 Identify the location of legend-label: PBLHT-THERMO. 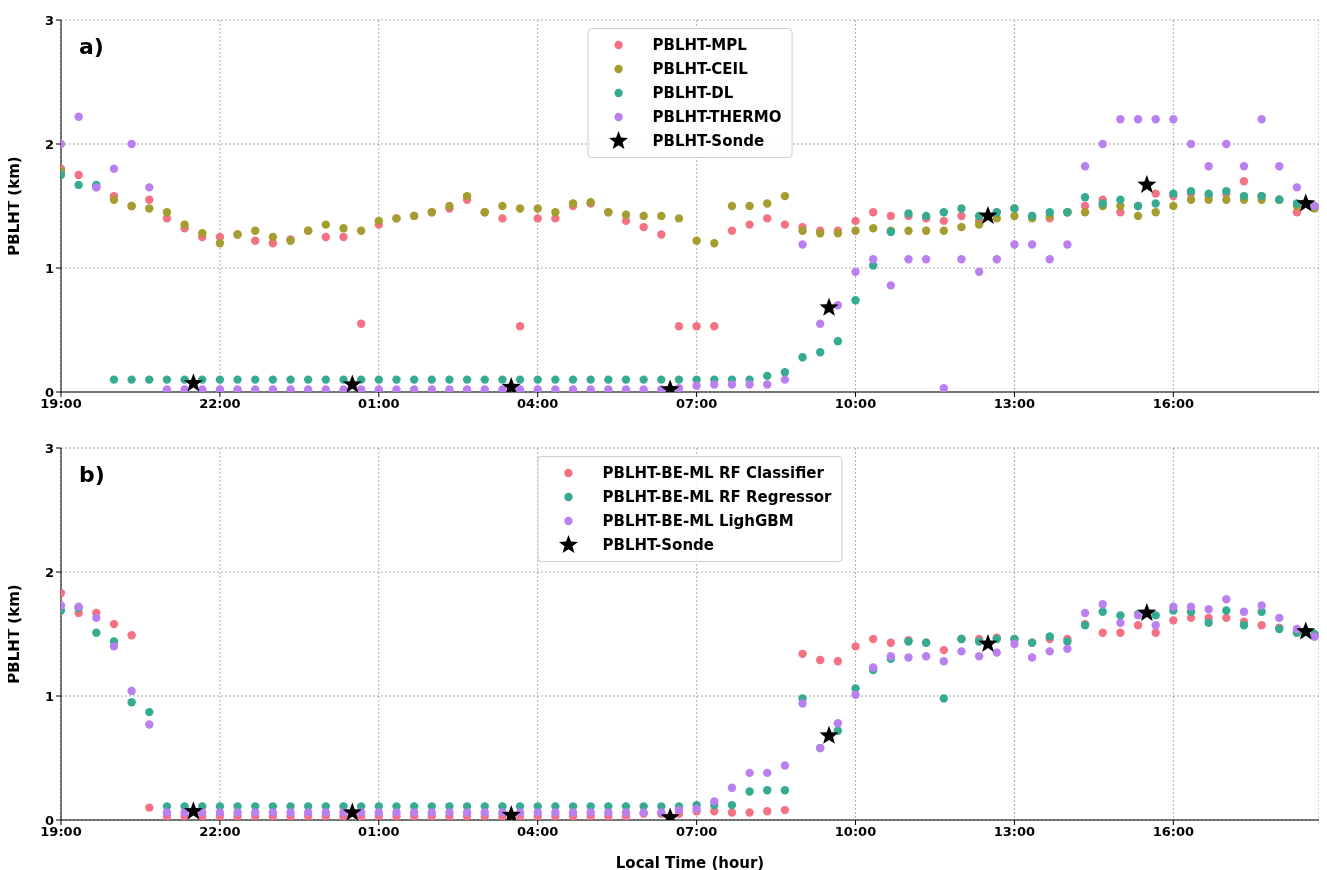
(717, 117).